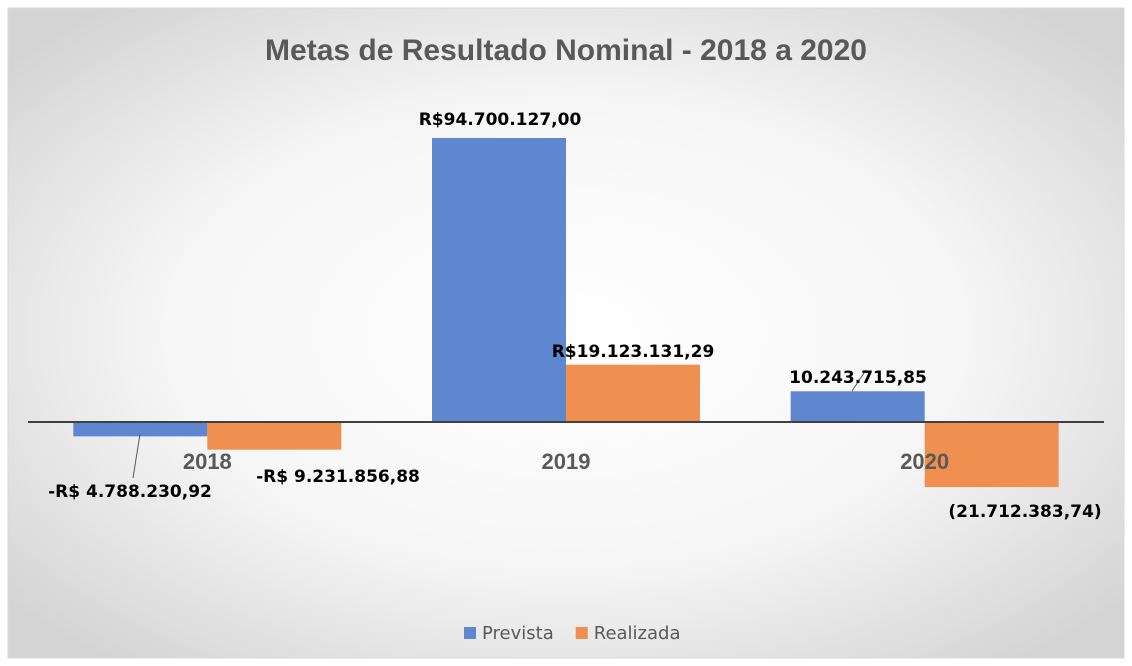 The width and height of the screenshot is (1132, 666). I want to click on data-label: 10.243.715,85, so click(858, 378).